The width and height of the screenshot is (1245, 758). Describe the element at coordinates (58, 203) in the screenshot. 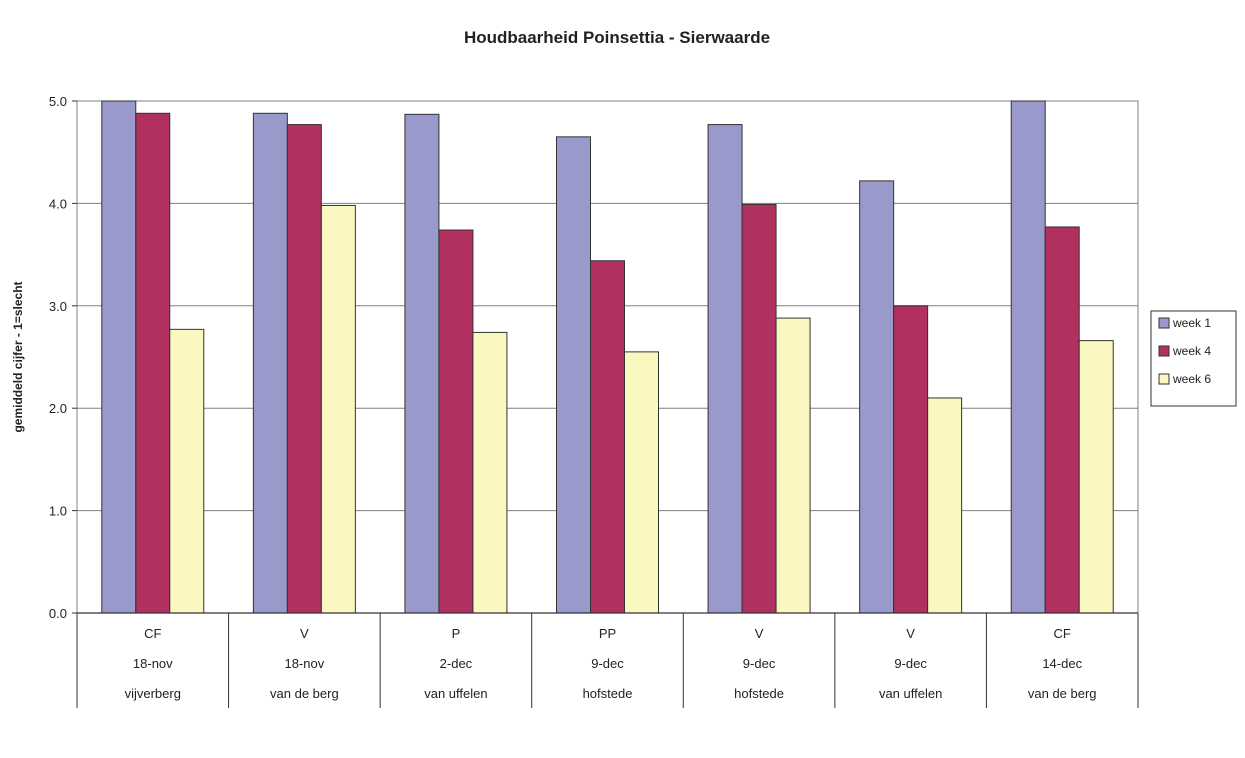

I see `y-tick-label: 4.0` at that location.